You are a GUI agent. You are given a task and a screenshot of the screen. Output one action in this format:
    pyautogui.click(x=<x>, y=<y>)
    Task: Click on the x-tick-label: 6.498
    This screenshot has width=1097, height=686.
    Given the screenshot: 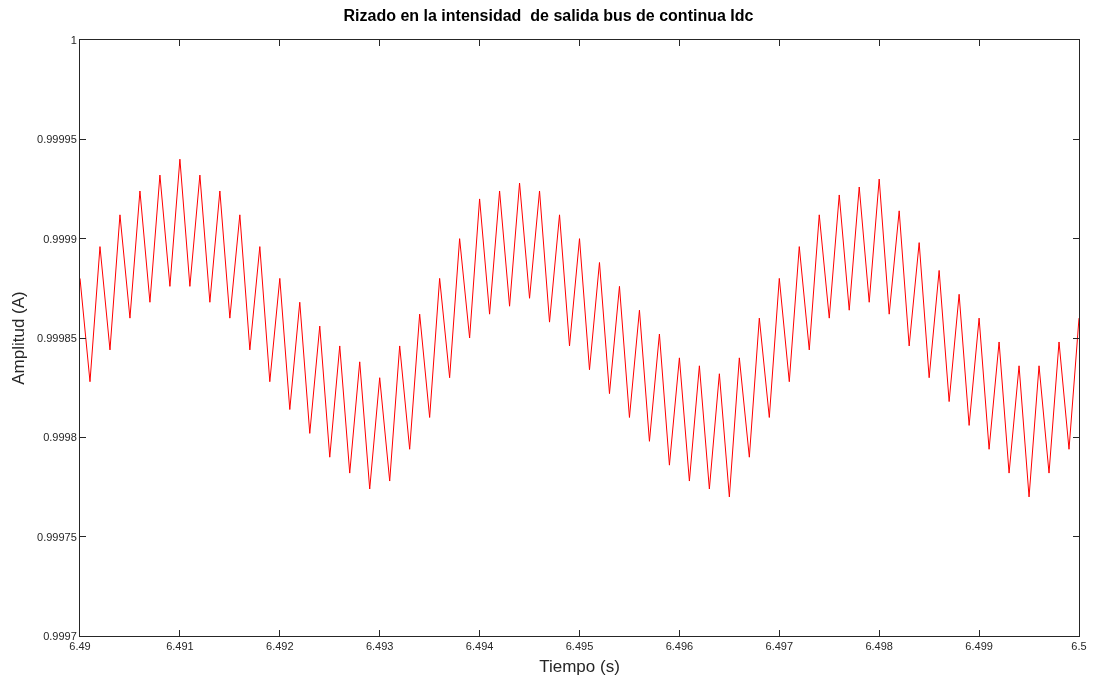 What is the action you would take?
    pyautogui.click(x=879, y=646)
    